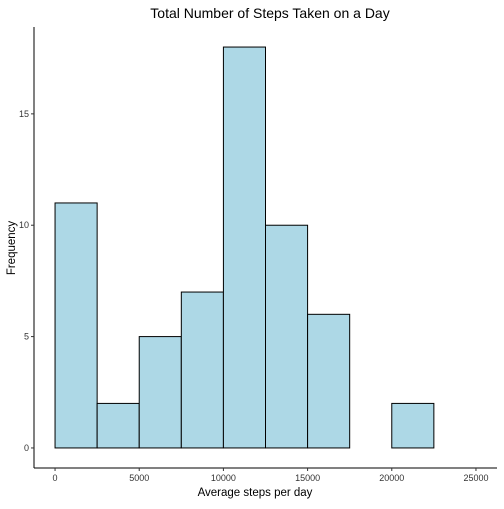 This screenshot has width=504, height=509. What do you see at coordinates (24, 114) in the screenshot?
I see `y-tick-label-3: 15` at bounding box center [24, 114].